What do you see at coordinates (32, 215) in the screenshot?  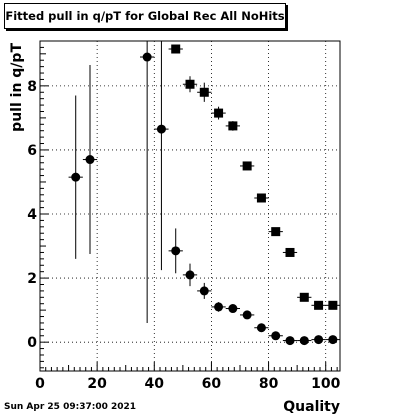 I see `y-tick-label: 4` at bounding box center [32, 215].